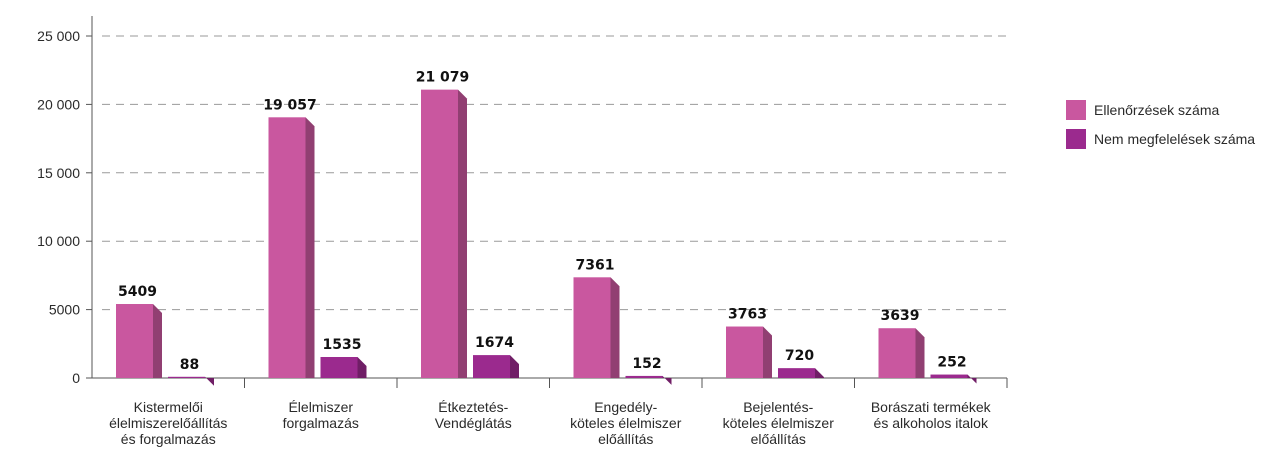 The width and height of the screenshot is (1284, 451). Describe the element at coordinates (342, 345) in the screenshot. I see `value-label: 1535` at that location.